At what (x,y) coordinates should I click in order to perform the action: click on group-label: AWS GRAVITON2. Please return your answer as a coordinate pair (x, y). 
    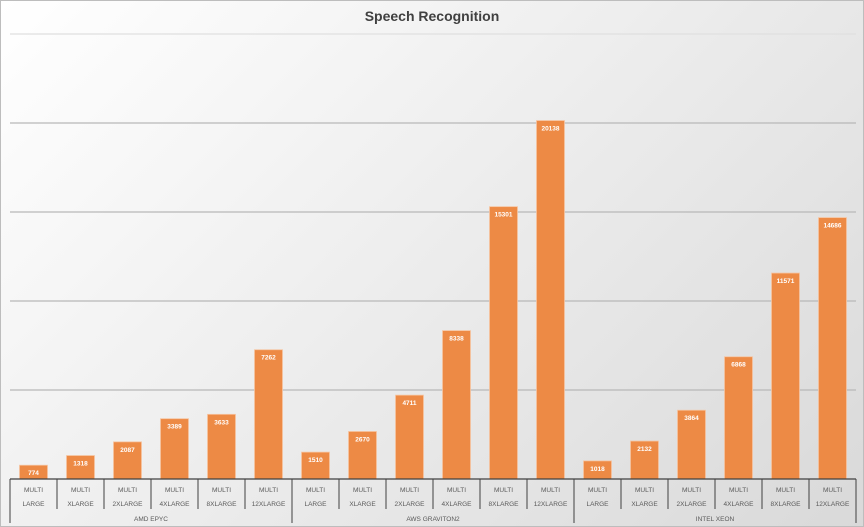
    Looking at the image, I should click on (433, 519).